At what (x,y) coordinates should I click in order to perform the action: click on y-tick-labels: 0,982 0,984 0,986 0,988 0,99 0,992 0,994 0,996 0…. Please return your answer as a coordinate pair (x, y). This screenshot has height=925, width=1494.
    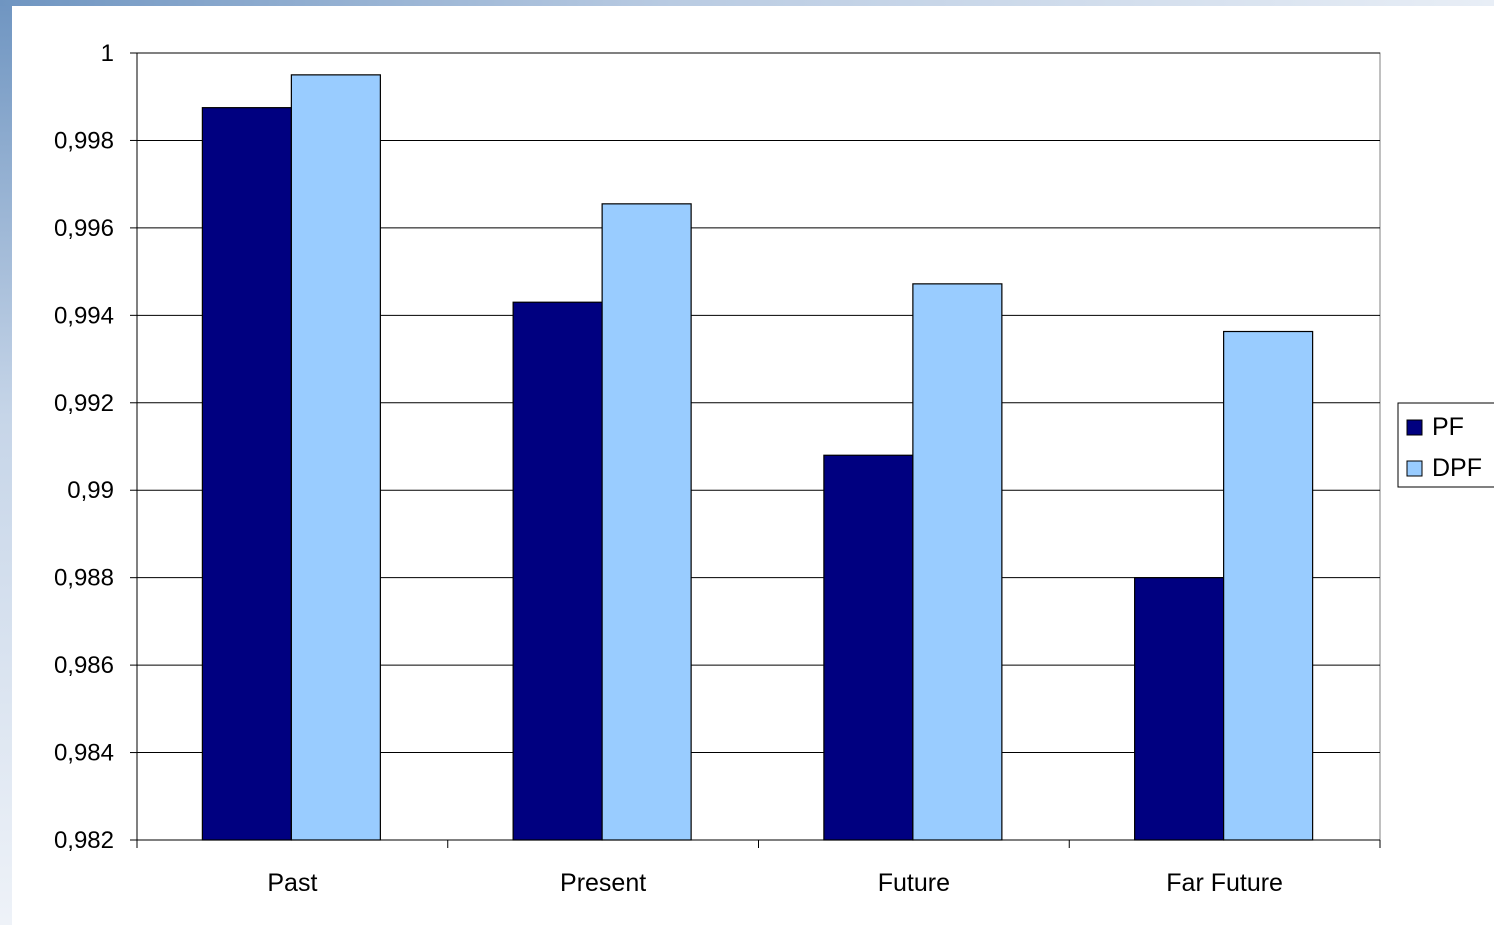
    Looking at the image, I should click on (84, 447).